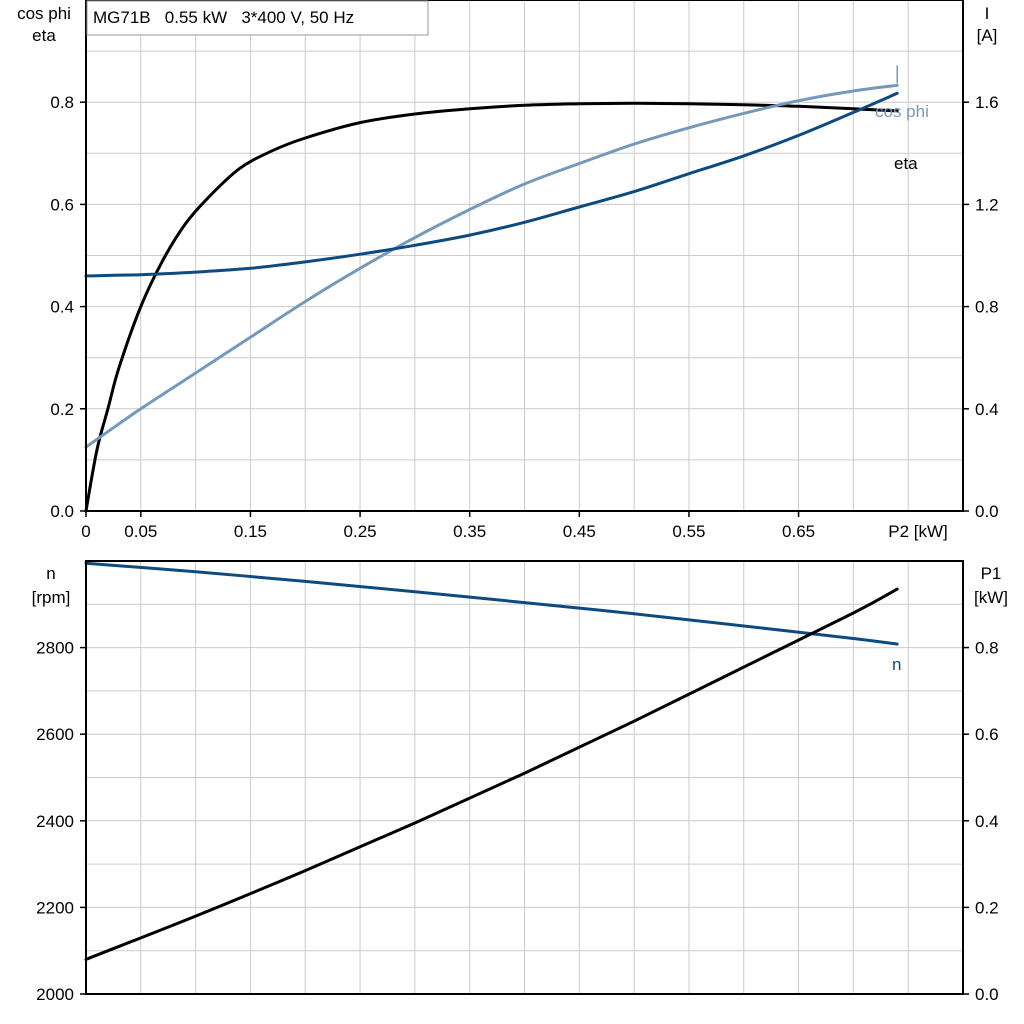  What do you see at coordinates (987, 13) in the screenshot?
I see `right-axis-label-line1: I` at bounding box center [987, 13].